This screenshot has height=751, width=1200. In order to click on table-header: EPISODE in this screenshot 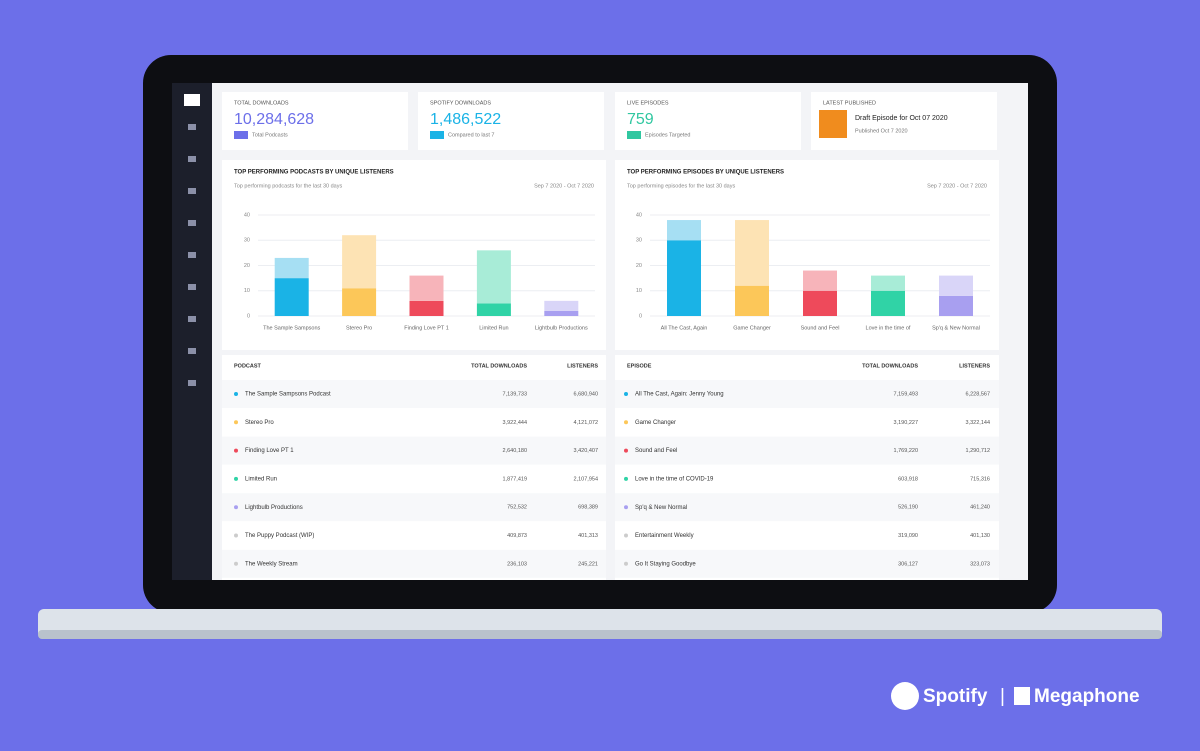, I will do `click(639, 366)`.